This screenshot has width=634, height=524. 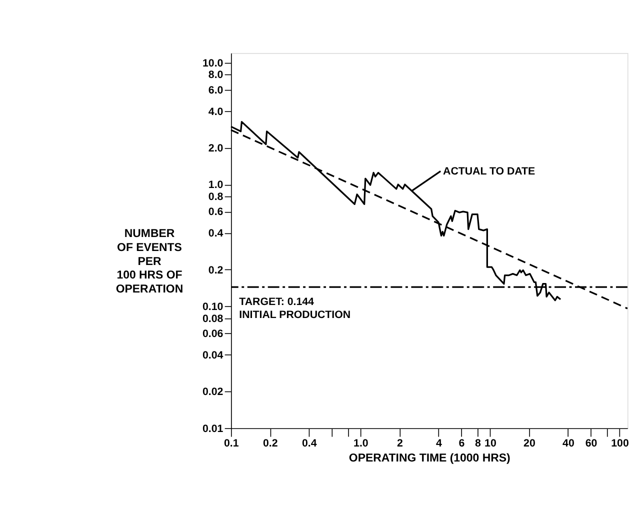 What do you see at coordinates (270, 444) in the screenshot?
I see `x-tick-label: 0.2` at bounding box center [270, 444].